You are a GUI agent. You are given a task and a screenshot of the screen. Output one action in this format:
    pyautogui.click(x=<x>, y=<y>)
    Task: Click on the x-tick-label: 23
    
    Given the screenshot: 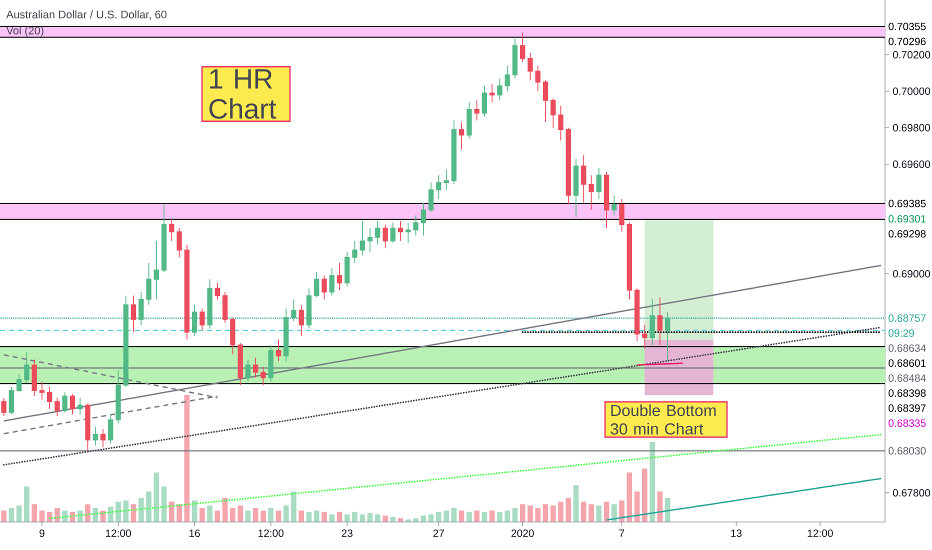 What is the action you would take?
    pyautogui.click(x=347, y=533)
    